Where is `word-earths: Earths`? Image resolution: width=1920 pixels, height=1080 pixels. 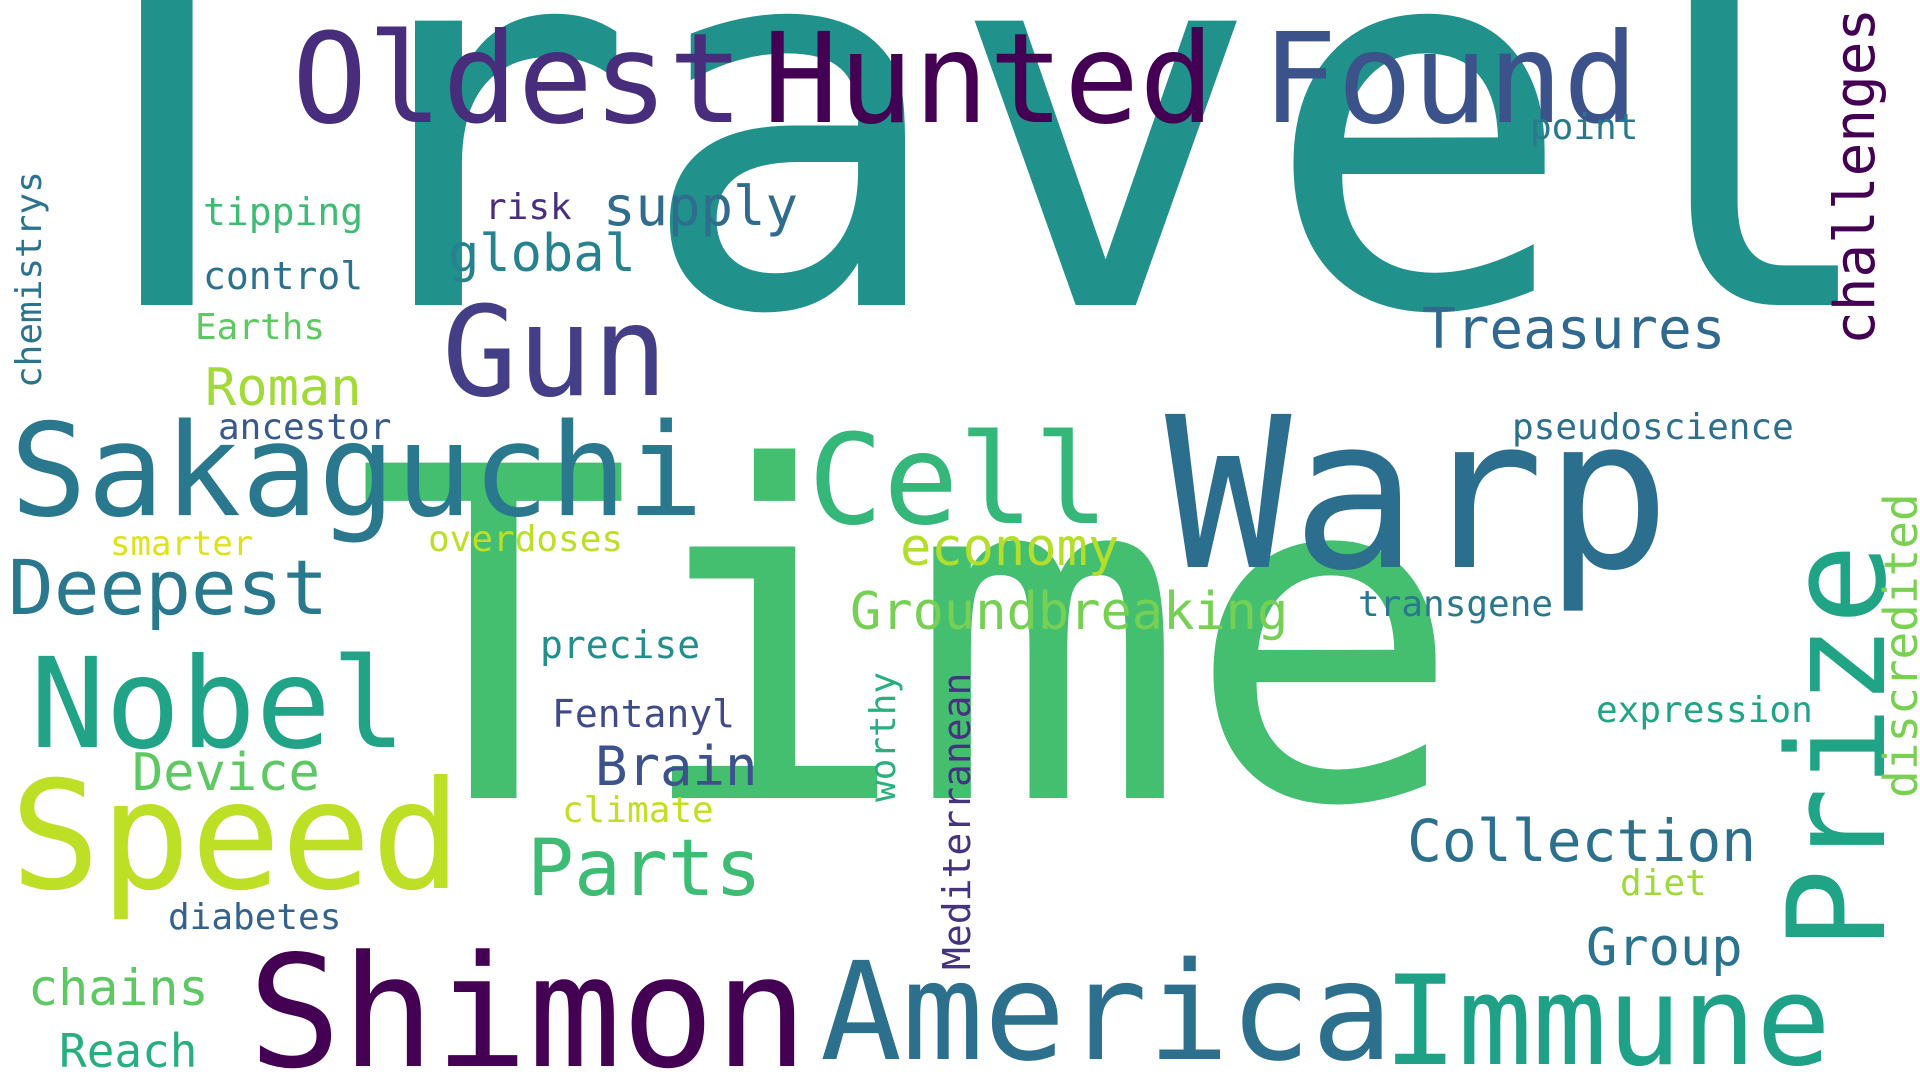
word-earths: Earths is located at coordinates (260, 327).